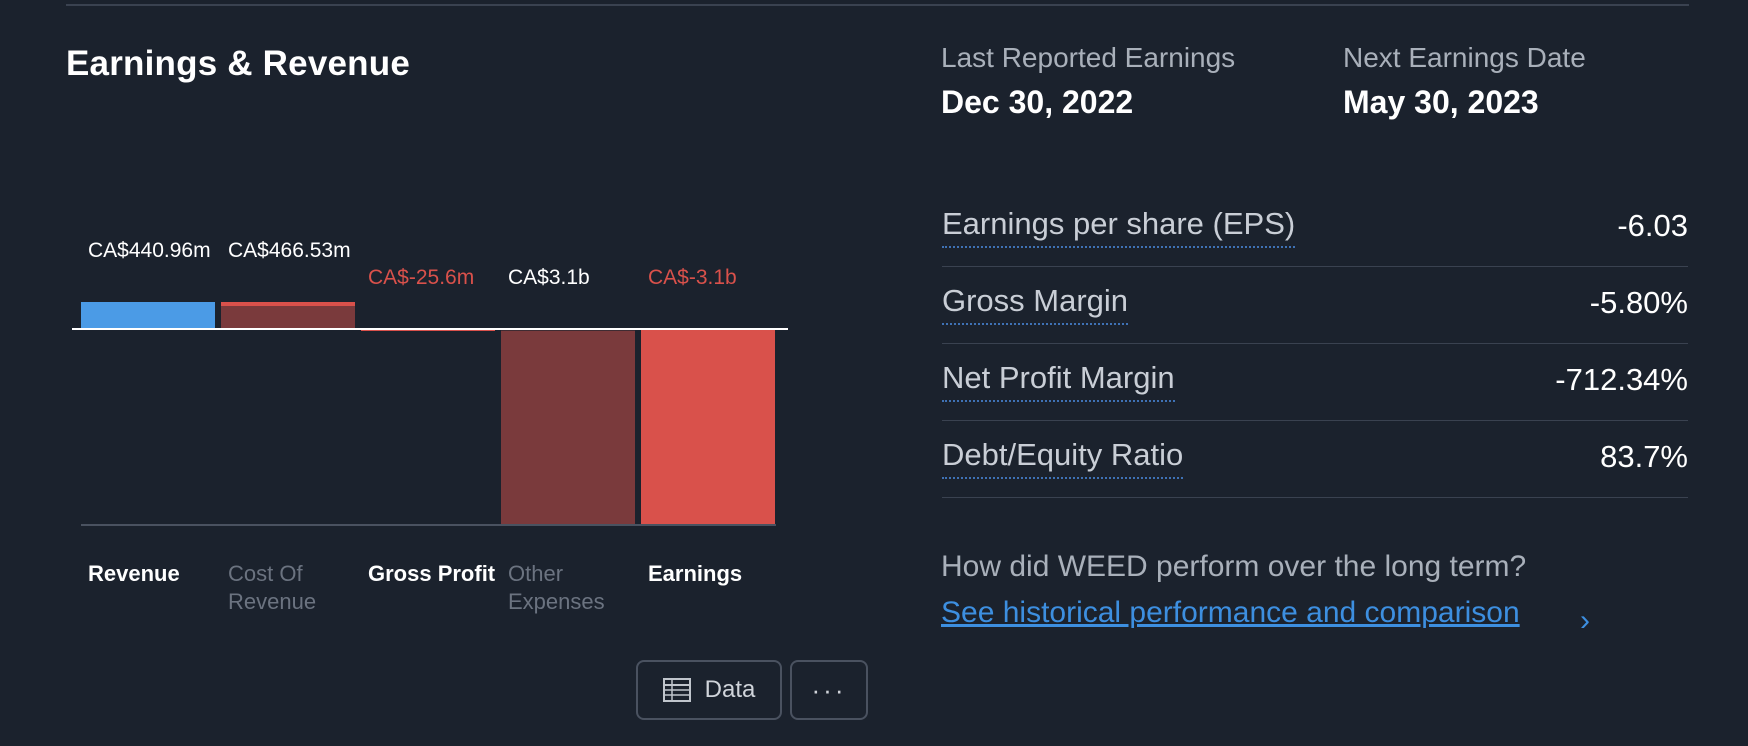 The image size is (1748, 746). Describe the element at coordinates (730, 689) in the screenshot. I see `data-button-label: Data` at that location.